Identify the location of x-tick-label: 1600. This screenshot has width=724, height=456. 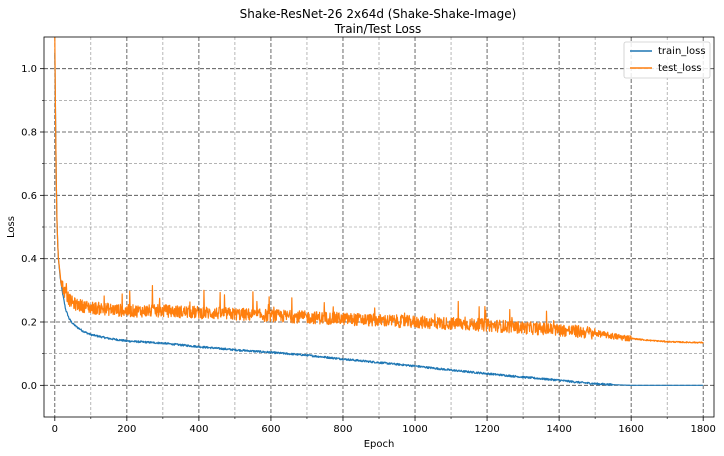
(630, 429).